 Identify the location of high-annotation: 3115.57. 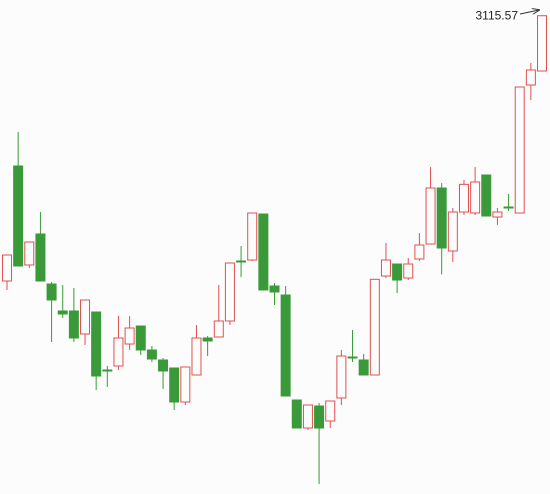
(497, 16).